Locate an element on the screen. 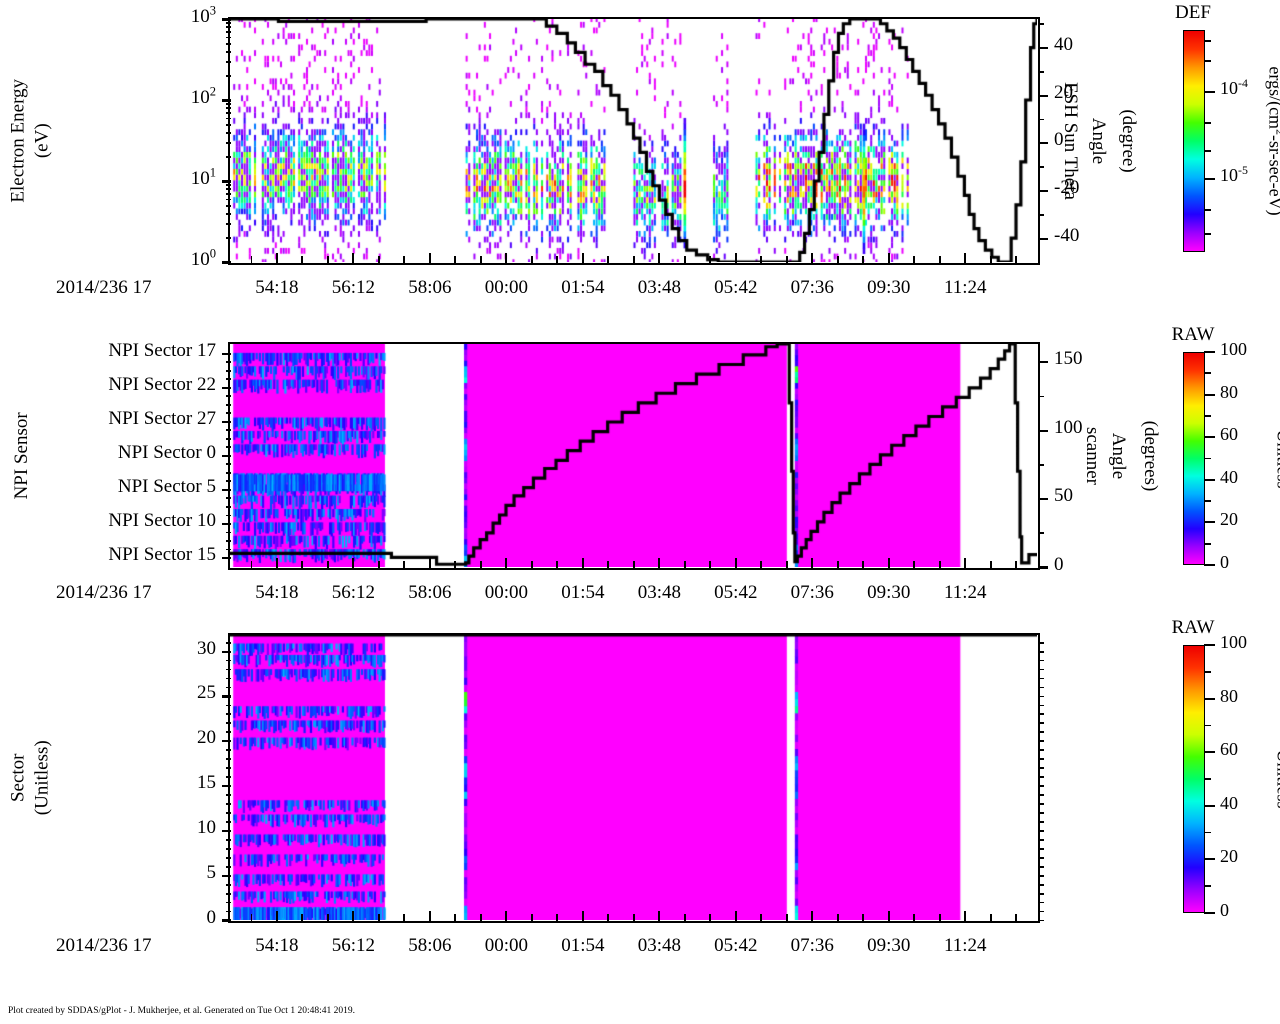 This screenshot has height=1024, width=1280. colorbar-tick-npi-sensor-3: 60 is located at coordinates (1229, 434).